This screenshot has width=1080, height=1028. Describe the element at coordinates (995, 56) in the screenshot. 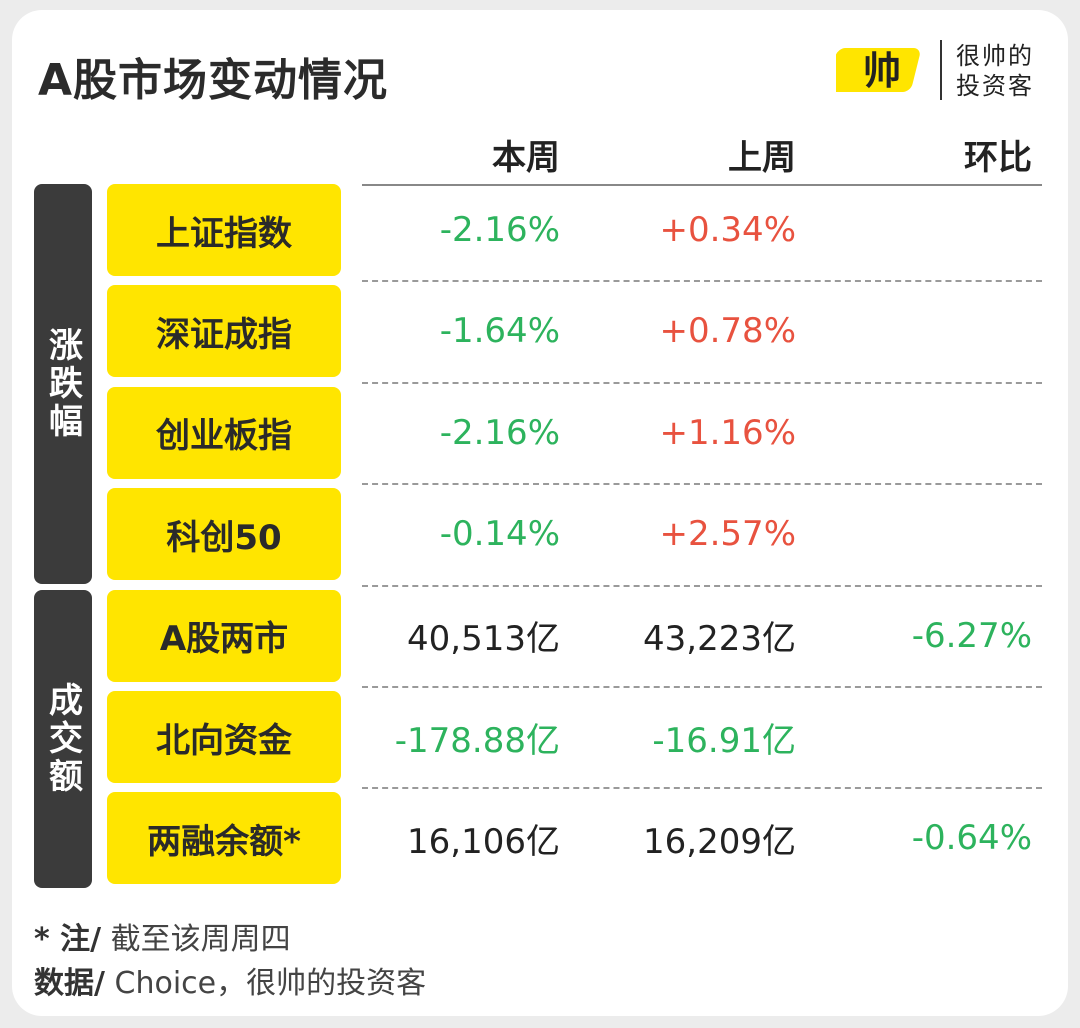

I see `logo-line1: 很帅的` at that location.